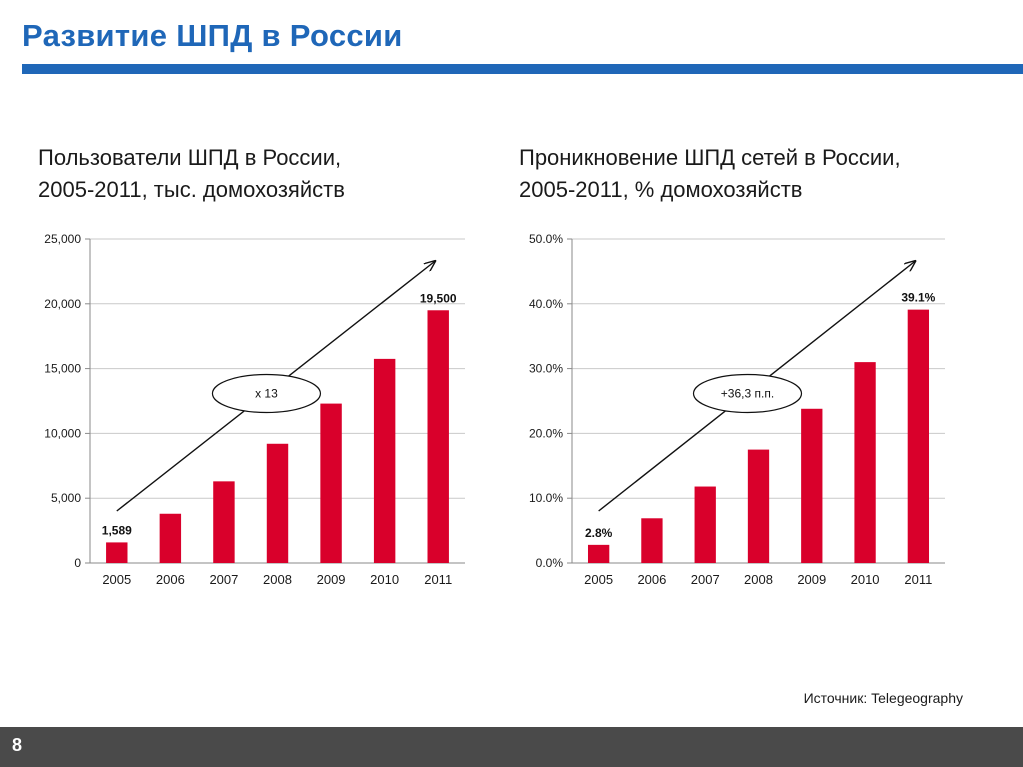 Image resolution: width=1023 pixels, height=767 pixels. What do you see at coordinates (17, 745) in the screenshot?
I see `page-number: 8` at bounding box center [17, 745].